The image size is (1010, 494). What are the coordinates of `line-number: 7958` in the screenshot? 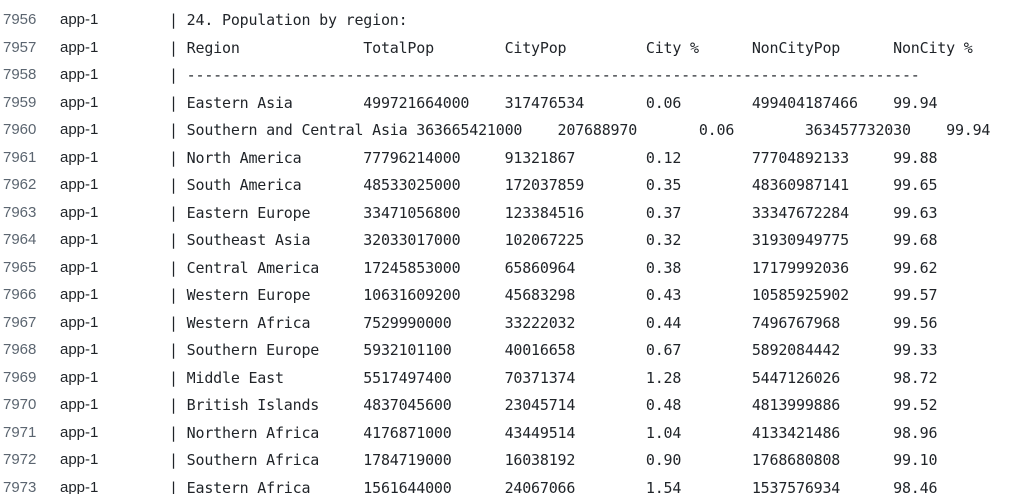 It's located at (20, 74).